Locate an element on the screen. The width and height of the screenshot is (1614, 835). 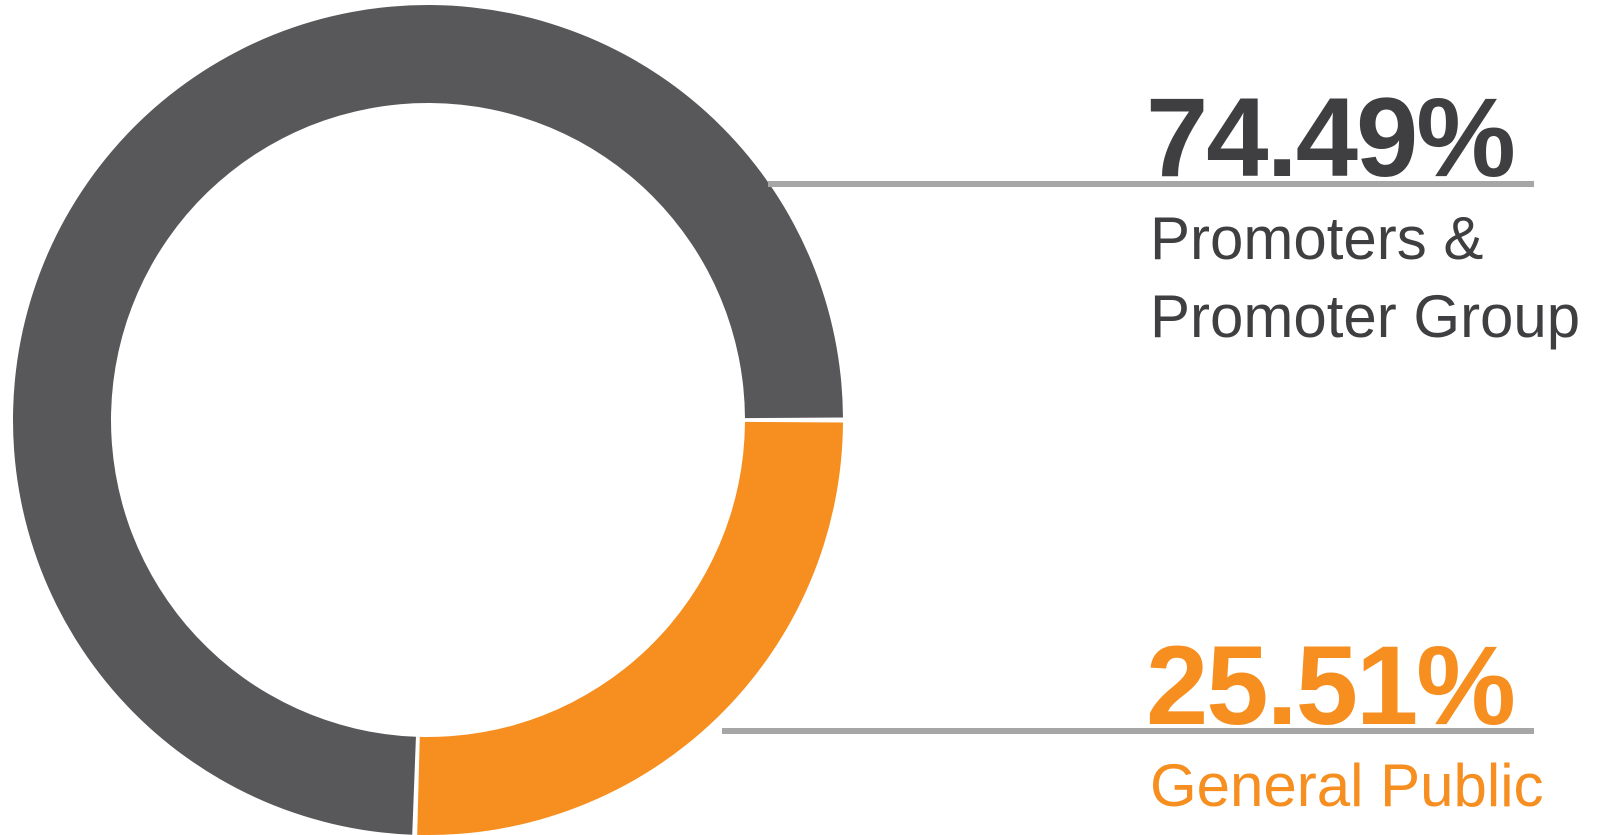
general-public-label-line-1: General Public is located at coordinates (1347, 785).